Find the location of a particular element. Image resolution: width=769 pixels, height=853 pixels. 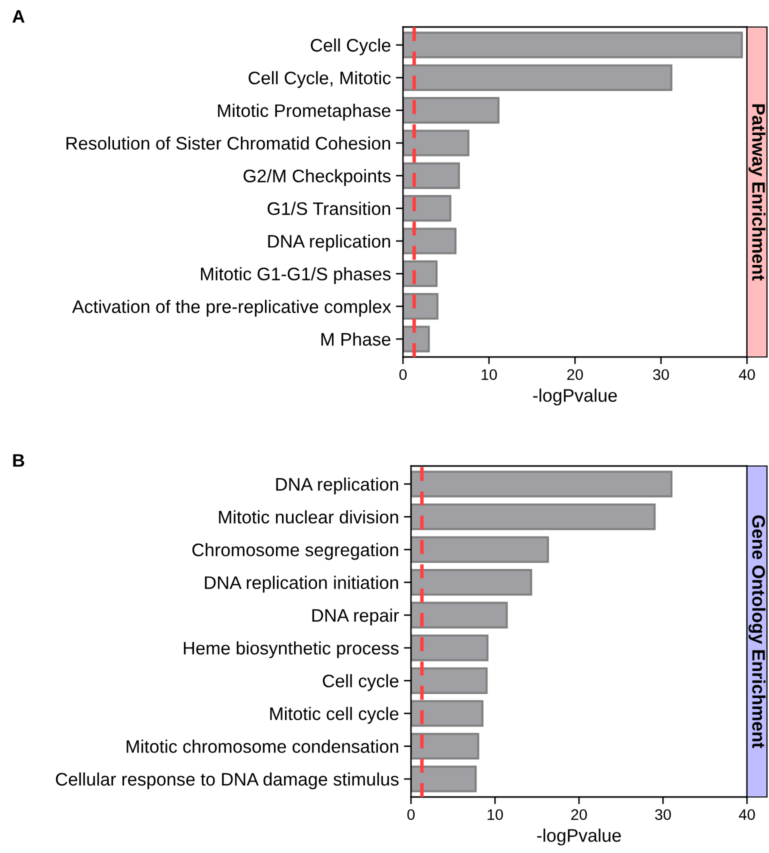

y-tick-label: G1/S Transition is located at coordinates (329, 209).